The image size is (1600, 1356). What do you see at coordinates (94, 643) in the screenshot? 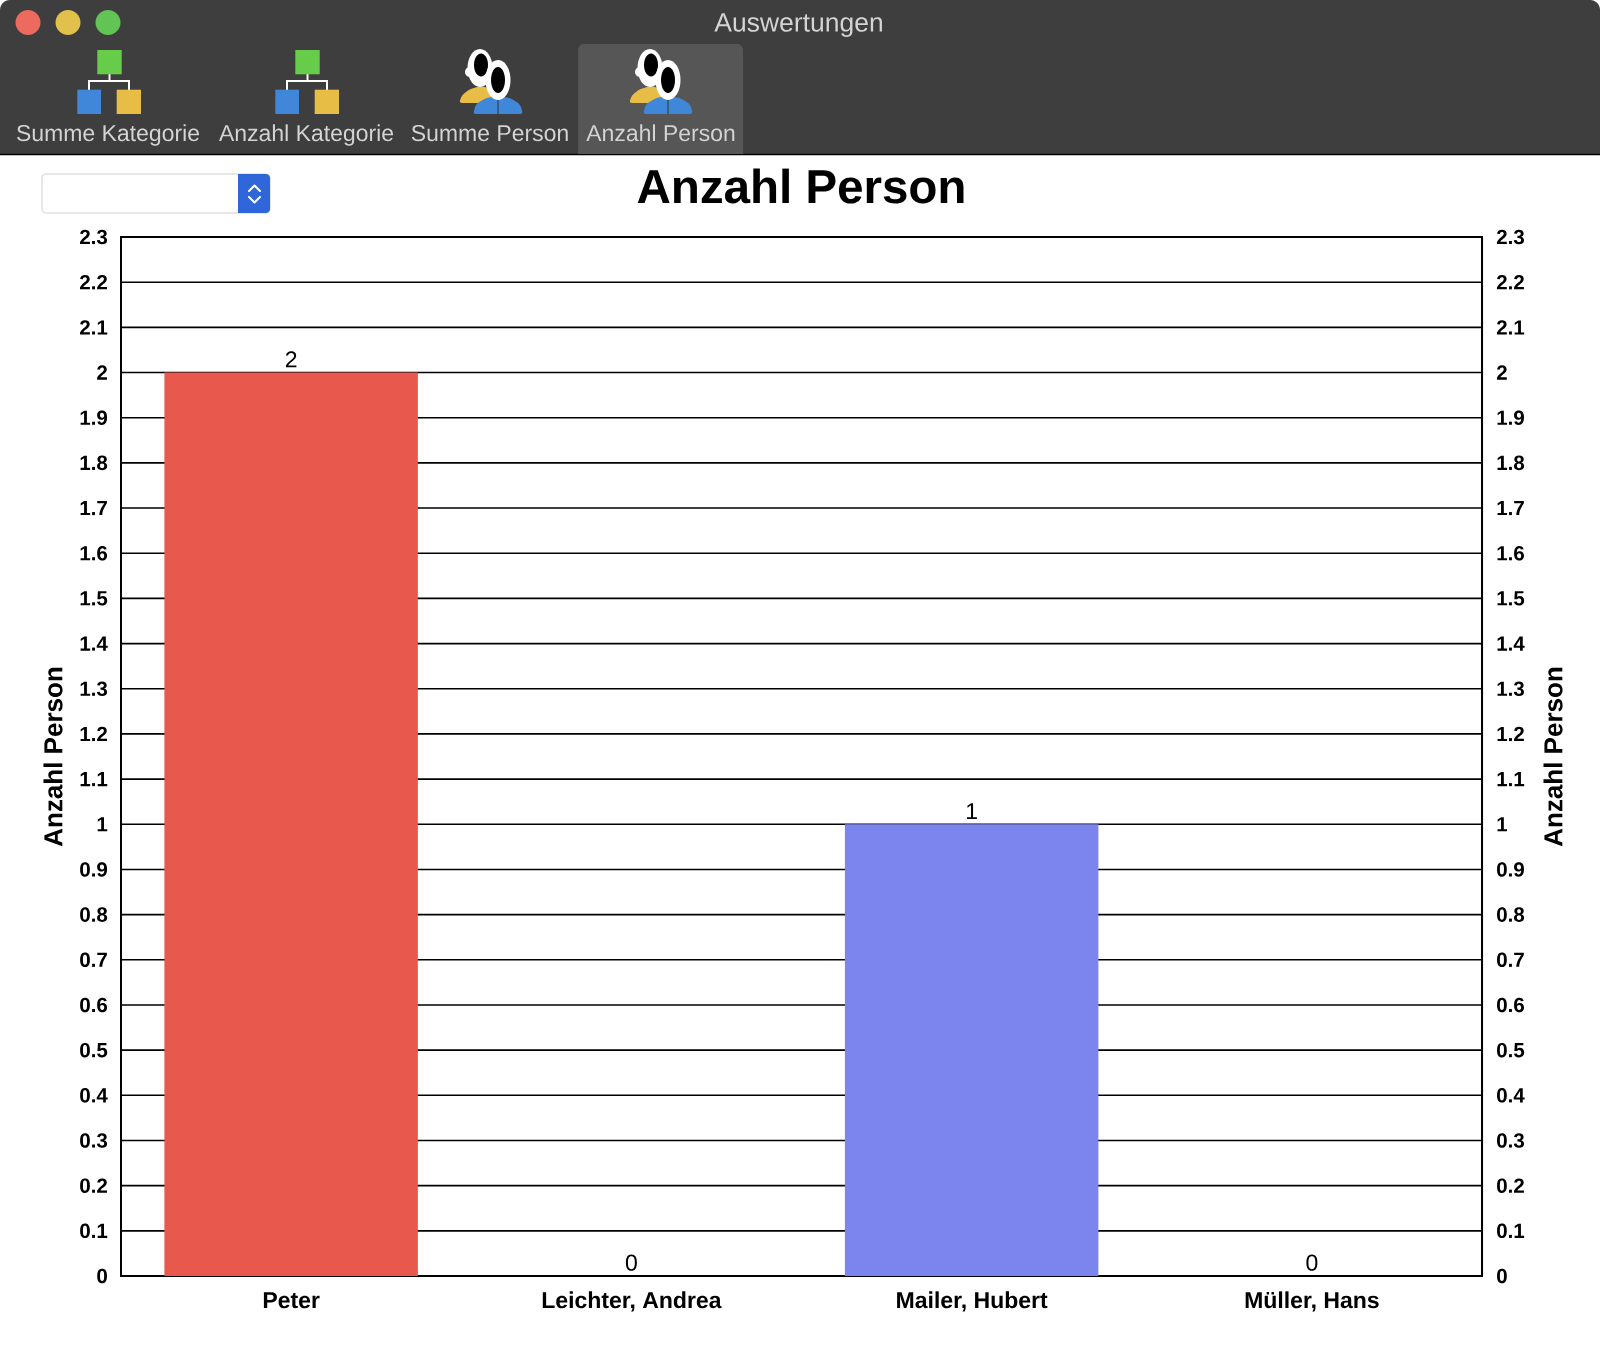
I see `y-tick-label: 1.4` at bounding box center [94, 643].